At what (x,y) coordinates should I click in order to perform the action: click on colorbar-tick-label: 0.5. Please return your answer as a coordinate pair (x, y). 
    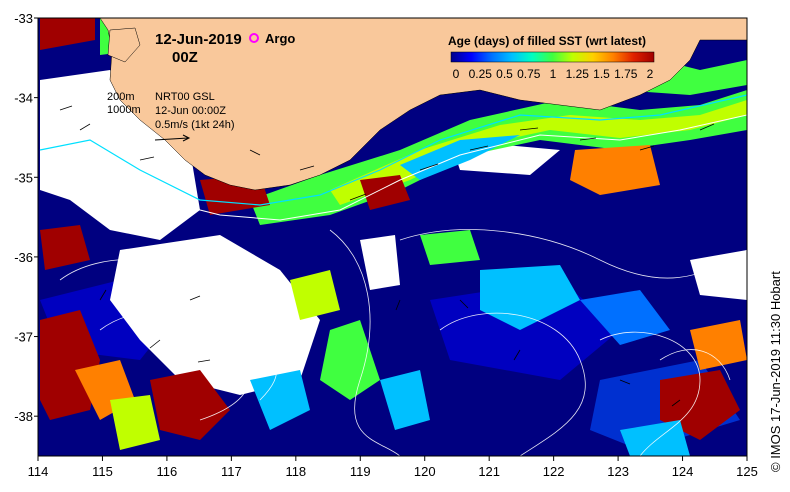
    Looking at the image, I should click on (504, 74).